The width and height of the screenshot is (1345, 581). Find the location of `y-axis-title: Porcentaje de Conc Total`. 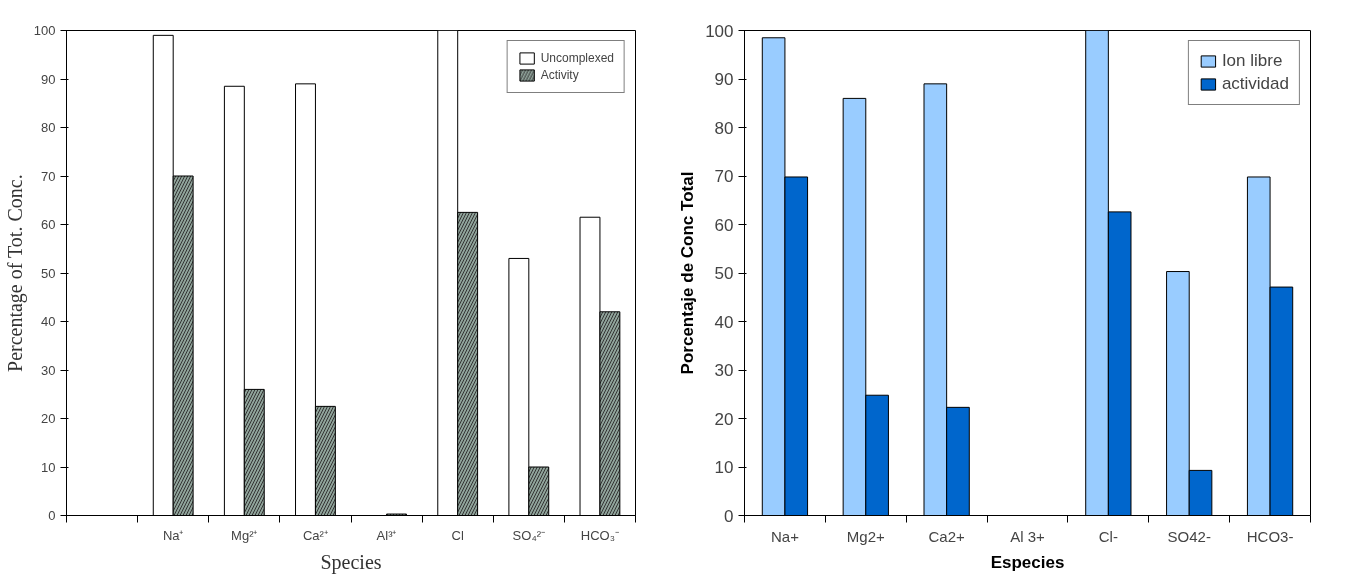

y-axis-title: Porcentaje de Conc Total is located at coordinates (688, 273).